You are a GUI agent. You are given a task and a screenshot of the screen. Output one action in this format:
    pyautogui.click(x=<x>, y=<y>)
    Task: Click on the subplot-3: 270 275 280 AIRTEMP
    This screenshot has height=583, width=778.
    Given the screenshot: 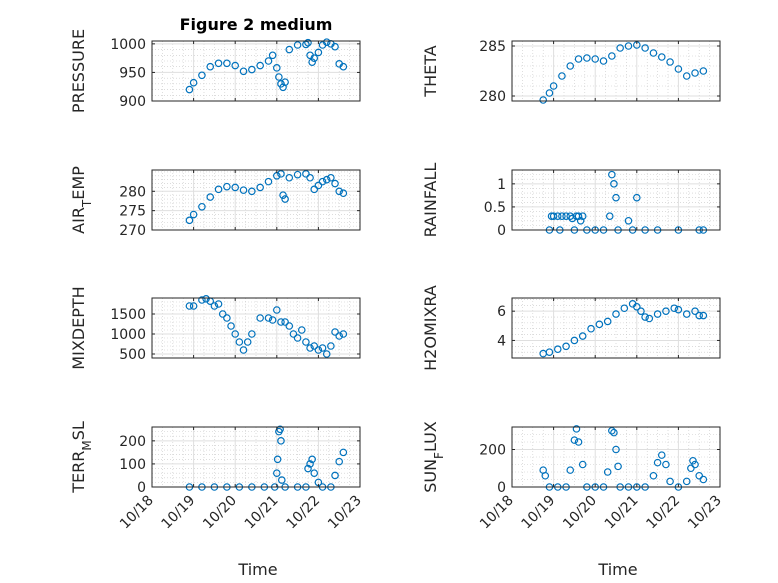 What is the action you would take?
    pyautogui.click(x=215, y=202)
    